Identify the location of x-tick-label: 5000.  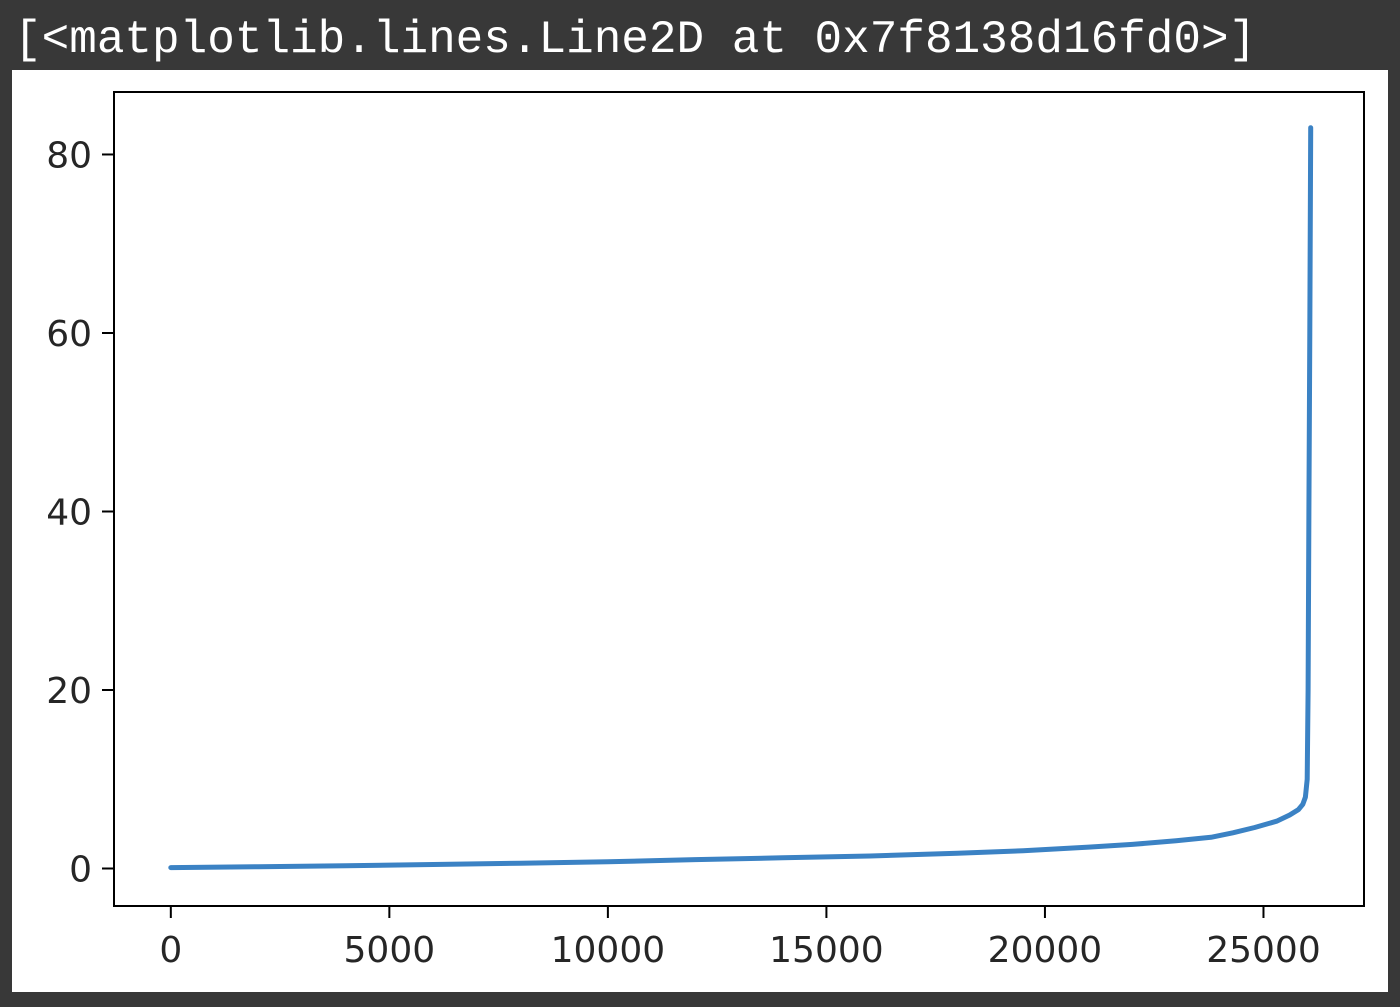
(390, 950).